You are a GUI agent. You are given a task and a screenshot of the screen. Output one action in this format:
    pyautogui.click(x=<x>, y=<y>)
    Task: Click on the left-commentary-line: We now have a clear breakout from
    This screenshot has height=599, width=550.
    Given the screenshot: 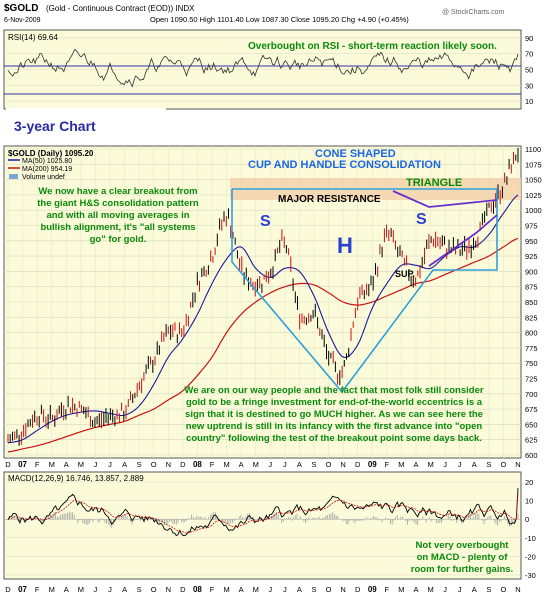 What is the action you would take?
    pyautogui.click(x=117, y=191)
    